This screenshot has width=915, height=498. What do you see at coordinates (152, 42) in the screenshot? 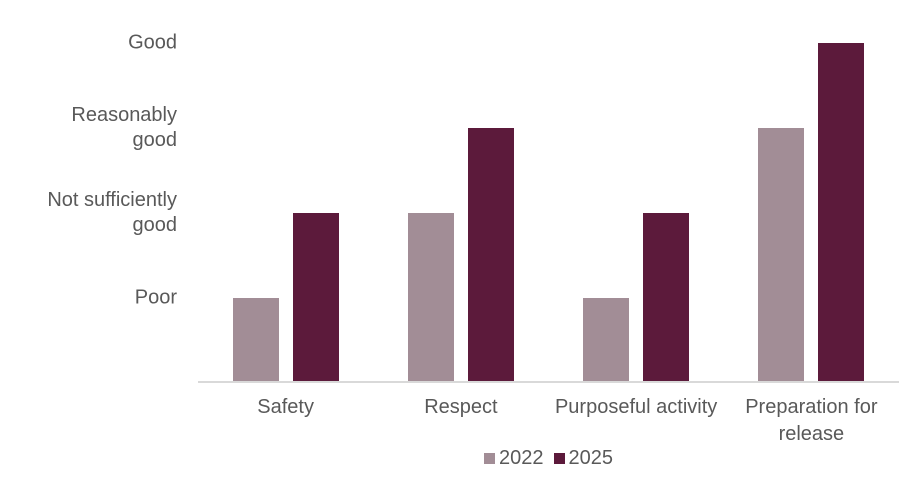
I see `y-tick-label-good: Good` at bounding box center [152, 42].